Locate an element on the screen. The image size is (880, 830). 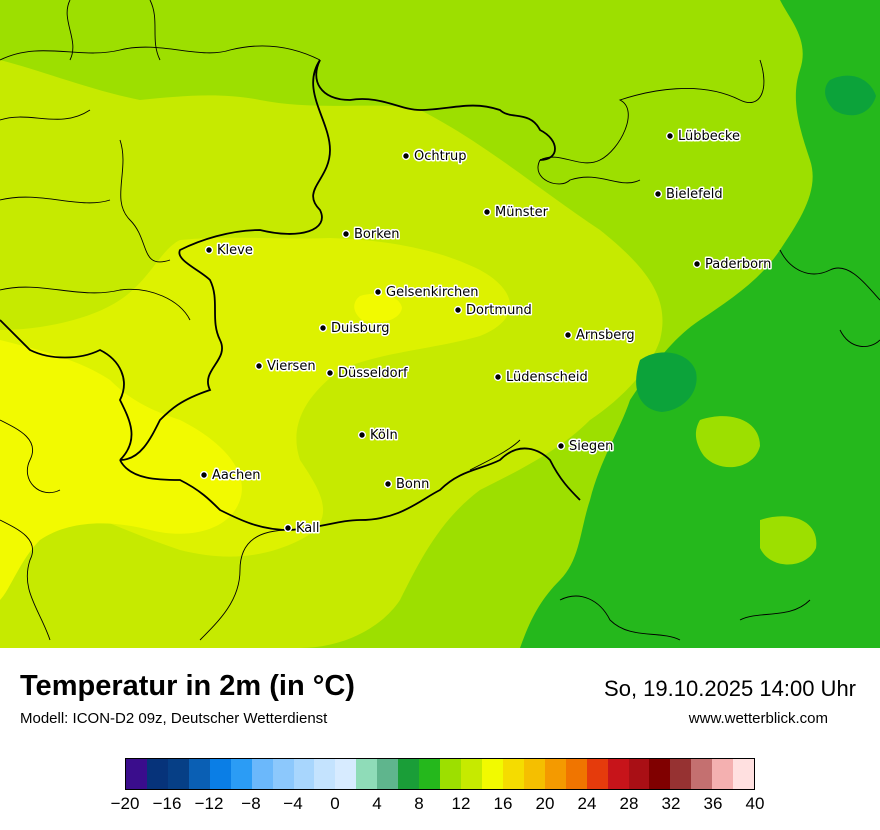
forecast-datetime: So, 19.10.2025 14:00 Uhr is located at coordinates (730, 688).